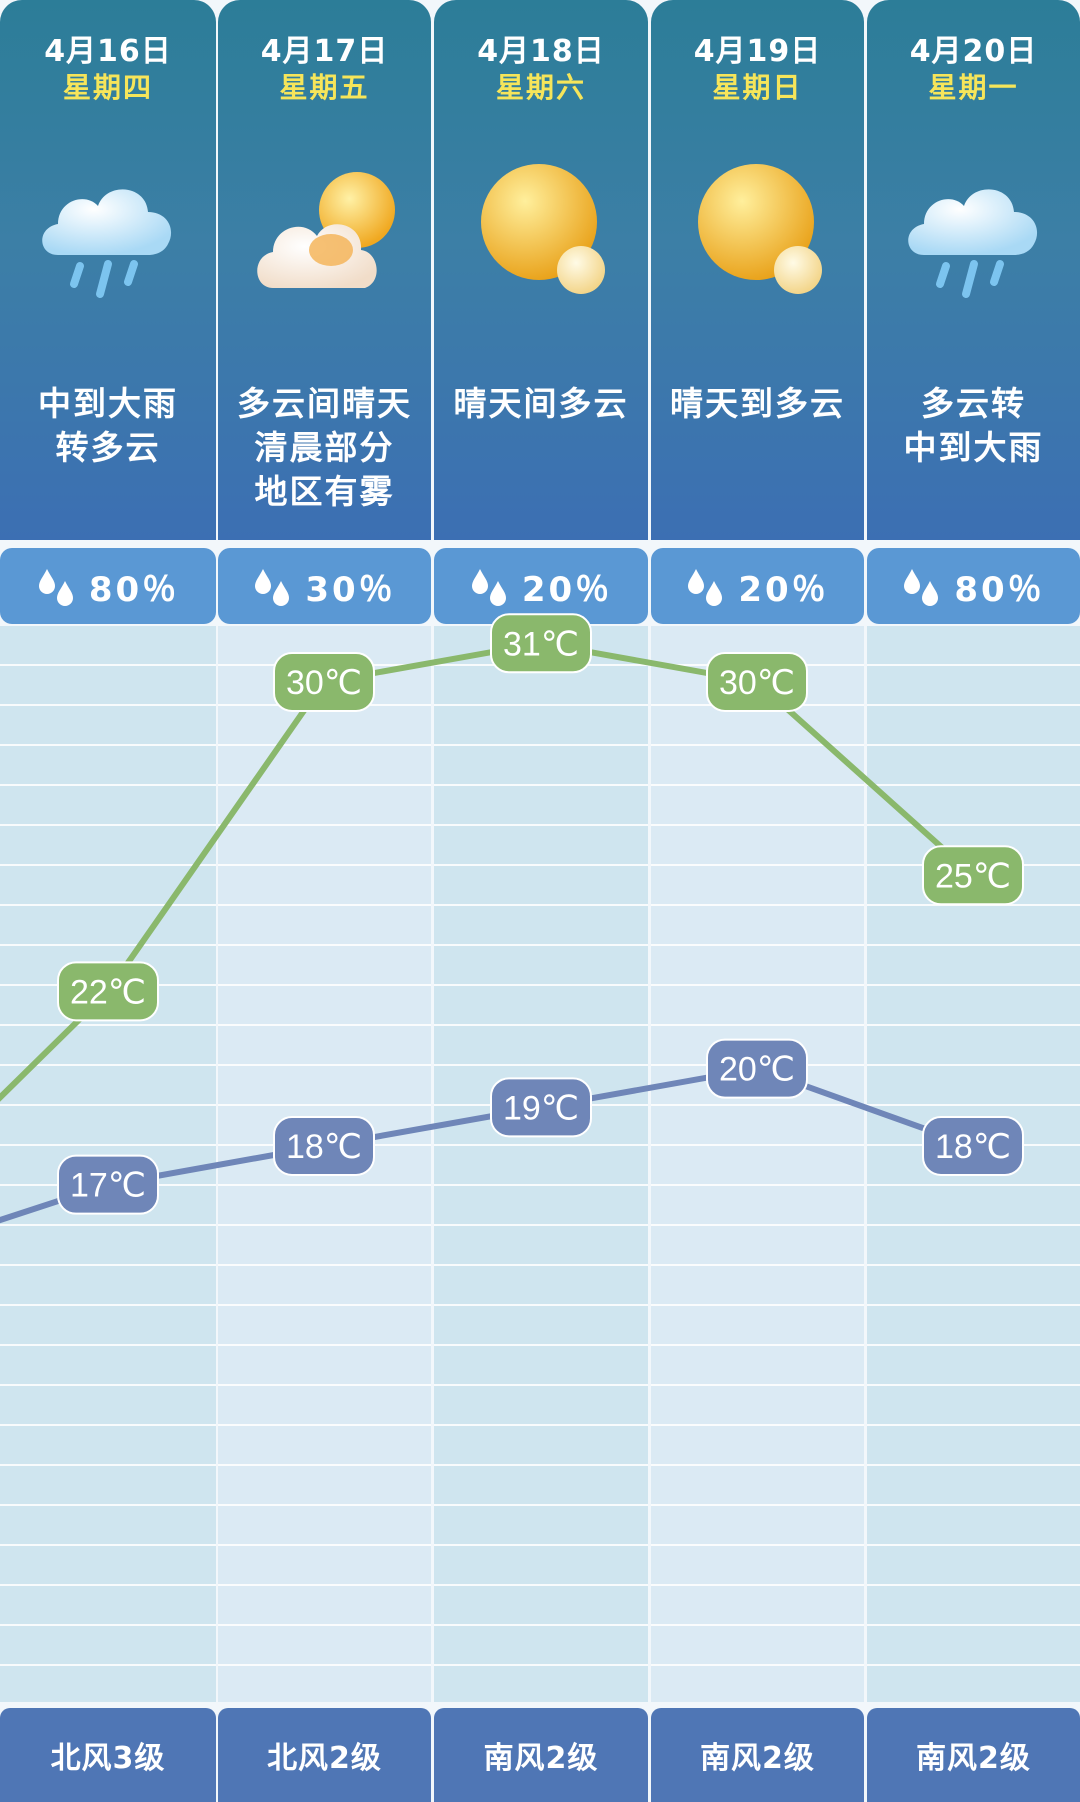 The width and height of the screenshot is (1080, 1802). Describe the element at coordinates (108, 447) in the screenshot. I see `condition-line: 转多云` at that location.